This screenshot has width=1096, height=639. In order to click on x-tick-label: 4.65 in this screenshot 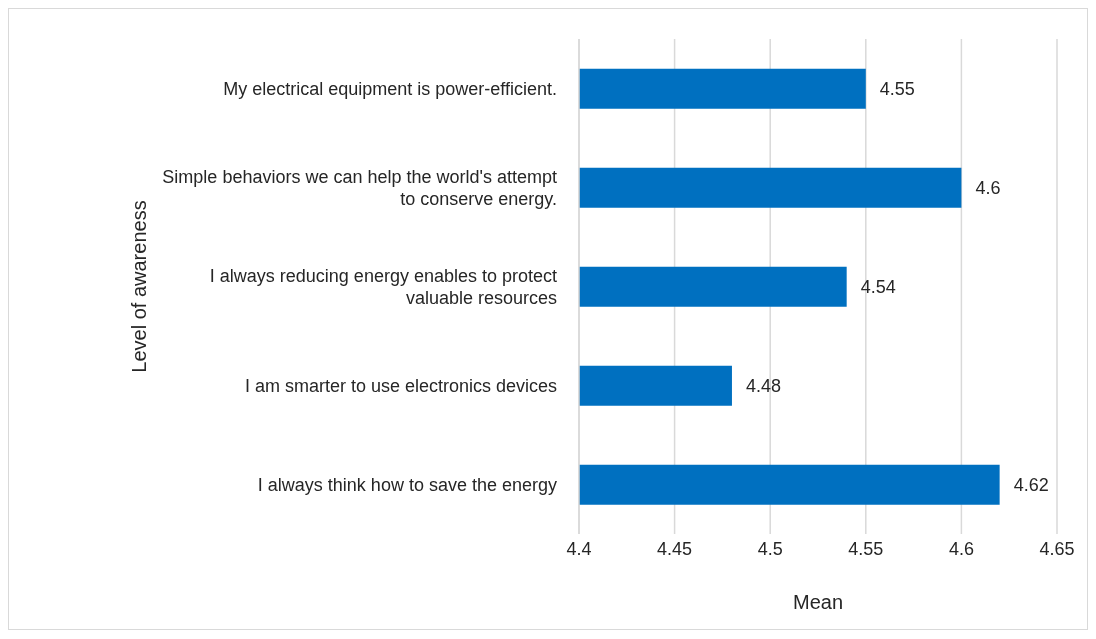, I will do `click(1057, 548)`.